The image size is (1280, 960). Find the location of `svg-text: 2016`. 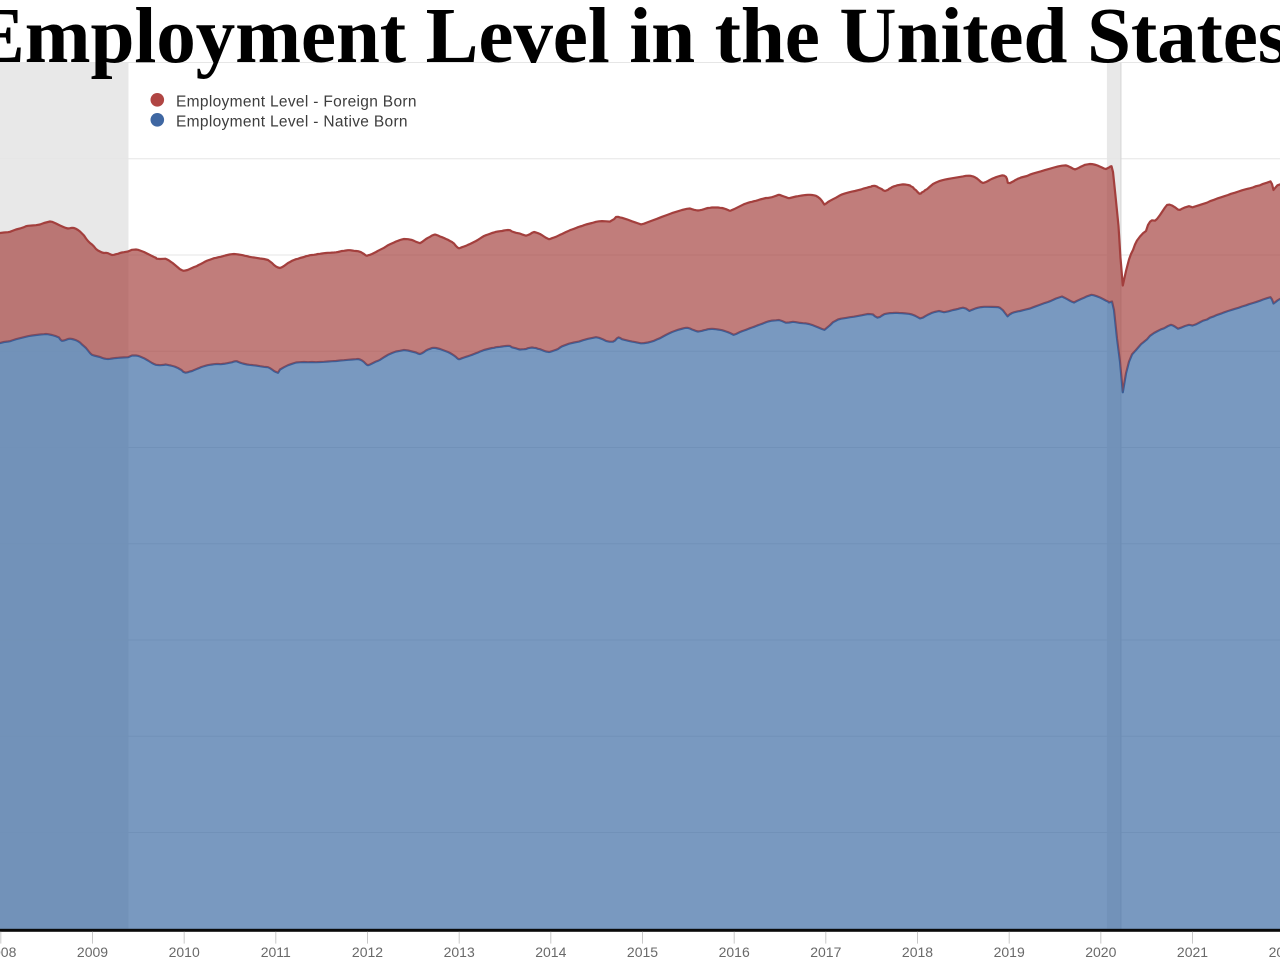

svg-text: 2016 is located at coordinates (734, 952).